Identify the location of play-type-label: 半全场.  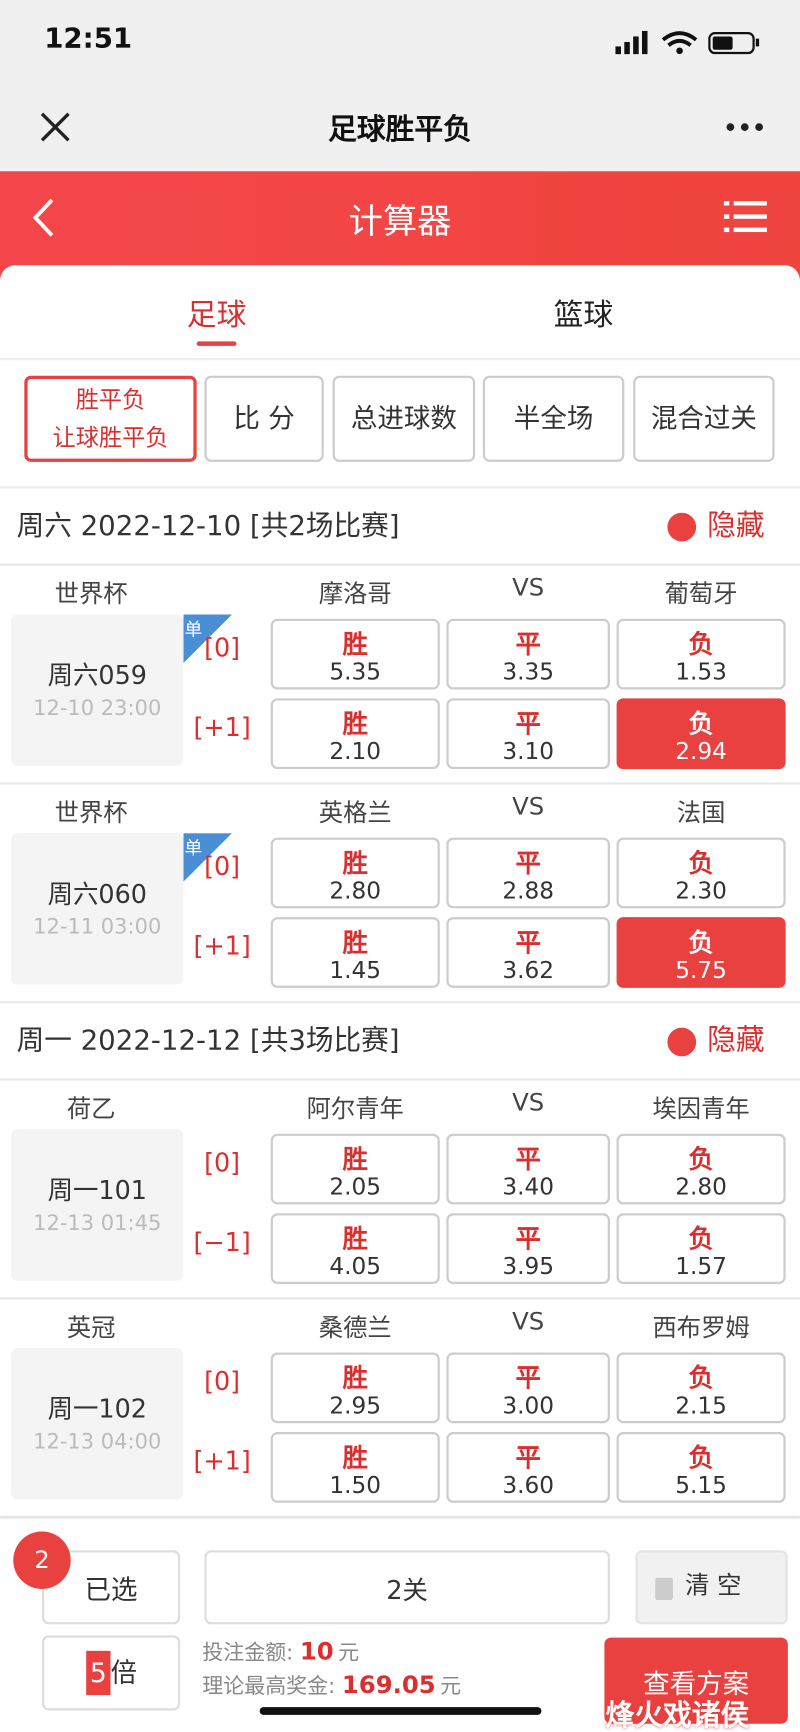
(553, 419).